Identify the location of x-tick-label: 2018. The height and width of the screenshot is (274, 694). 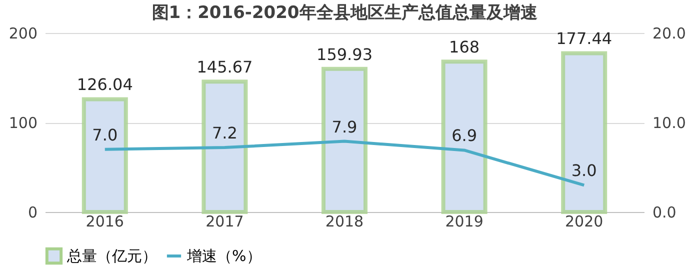
(344, 221).